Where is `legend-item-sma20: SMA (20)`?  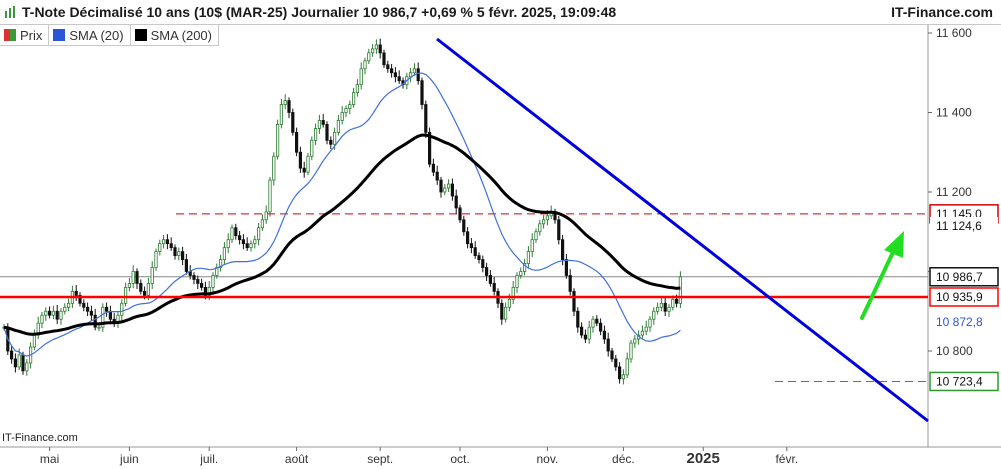
legend-item-sma20: SMA (20) is located at coordinates (90, 35).